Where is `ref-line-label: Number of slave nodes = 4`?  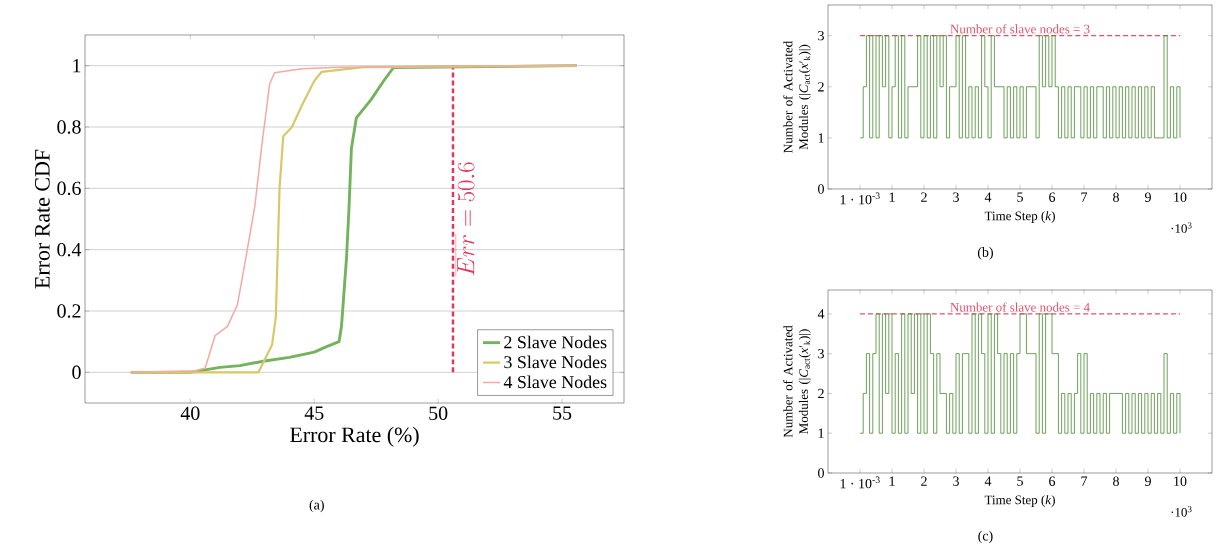 ref-line-label: Number of slave nodes = 4 is located at coordinates (1020, 307).